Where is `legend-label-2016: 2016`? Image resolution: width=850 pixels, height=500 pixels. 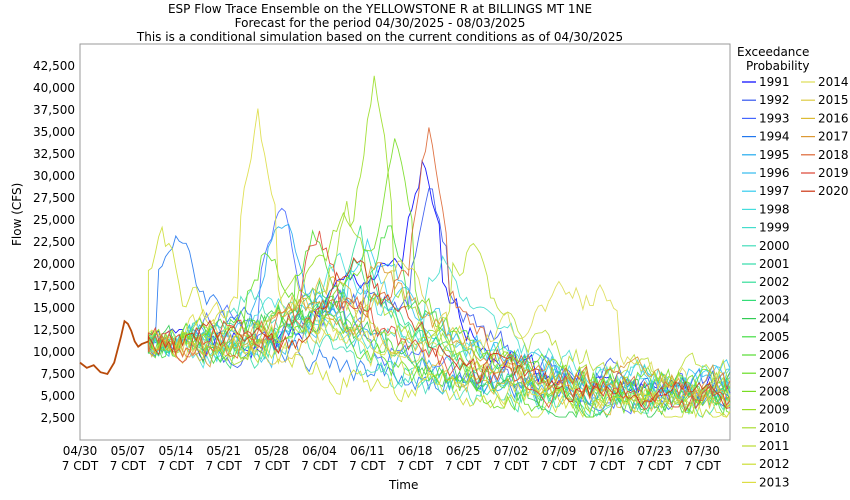
legend-label-2016: 2016 is located at coordinates (833, 118).